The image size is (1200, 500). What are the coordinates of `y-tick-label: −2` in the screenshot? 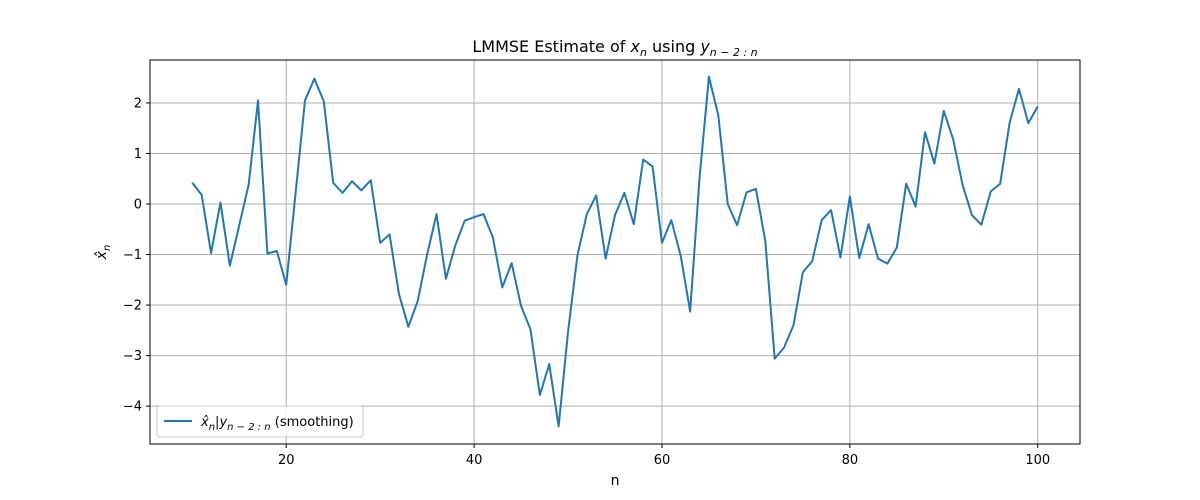 It's located at (132, 306).